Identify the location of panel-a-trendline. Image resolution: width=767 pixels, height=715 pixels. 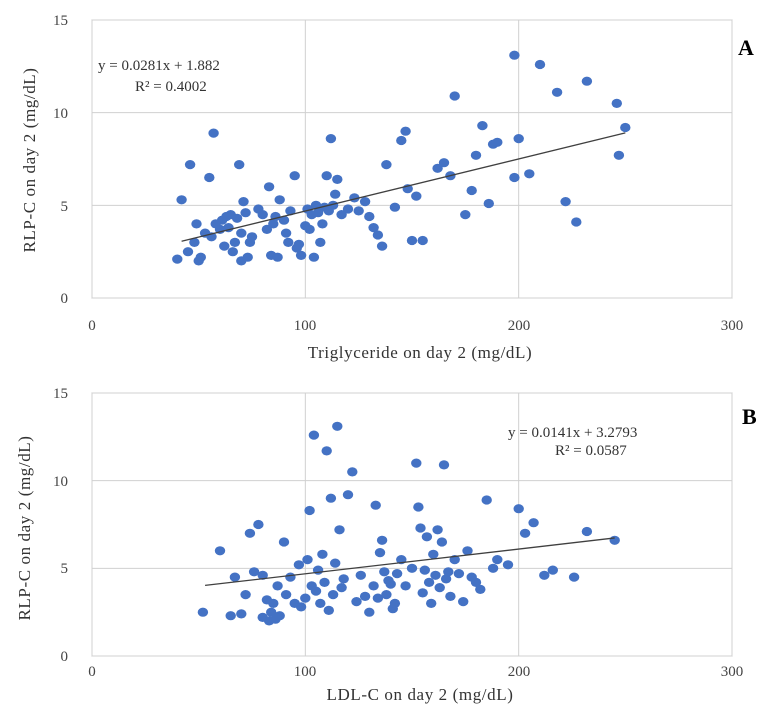
(403, 187).